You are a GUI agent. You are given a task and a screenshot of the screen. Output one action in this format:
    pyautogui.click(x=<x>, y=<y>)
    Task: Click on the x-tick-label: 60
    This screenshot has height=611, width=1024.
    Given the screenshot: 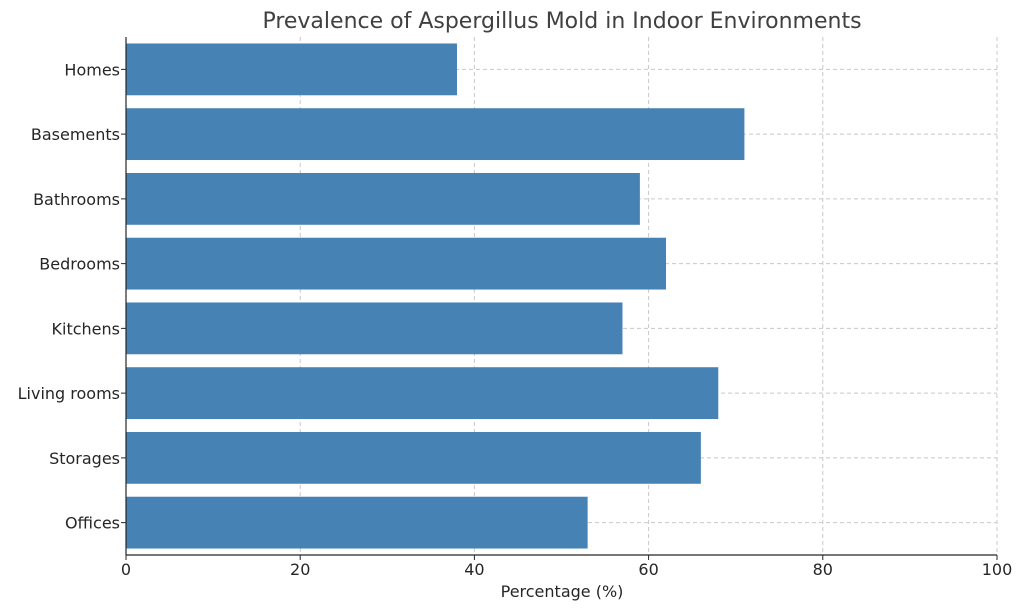 What is the action you would take?
    pyautogui.click(x=648, y=569)
    